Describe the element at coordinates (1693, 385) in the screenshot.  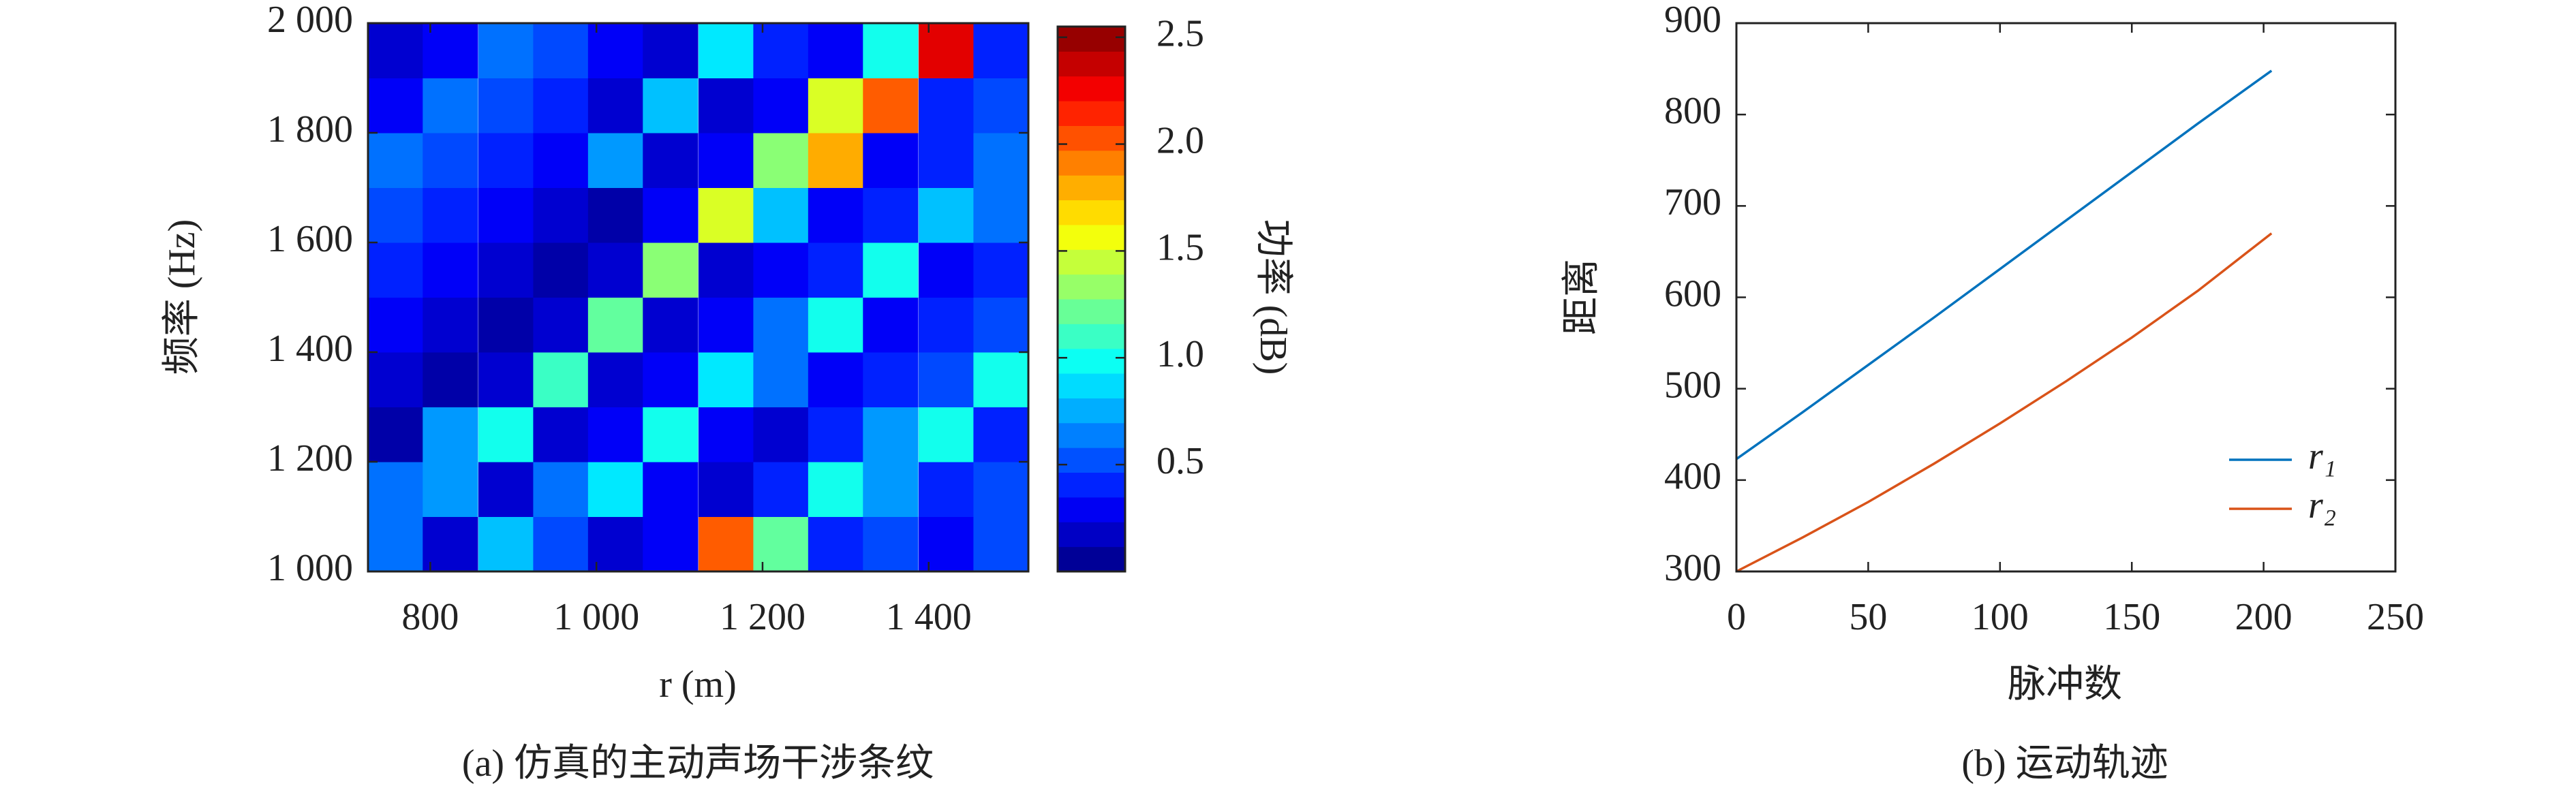
I see `y-tick-label: 500` at that location.